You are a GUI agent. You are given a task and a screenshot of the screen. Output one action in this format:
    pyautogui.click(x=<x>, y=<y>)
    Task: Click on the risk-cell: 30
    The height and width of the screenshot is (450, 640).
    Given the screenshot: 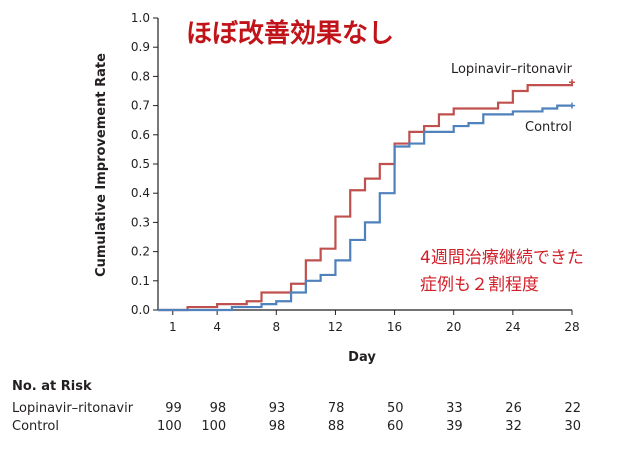 What is the action you would take?
    pyautogui.click(x=572, y=426)
    